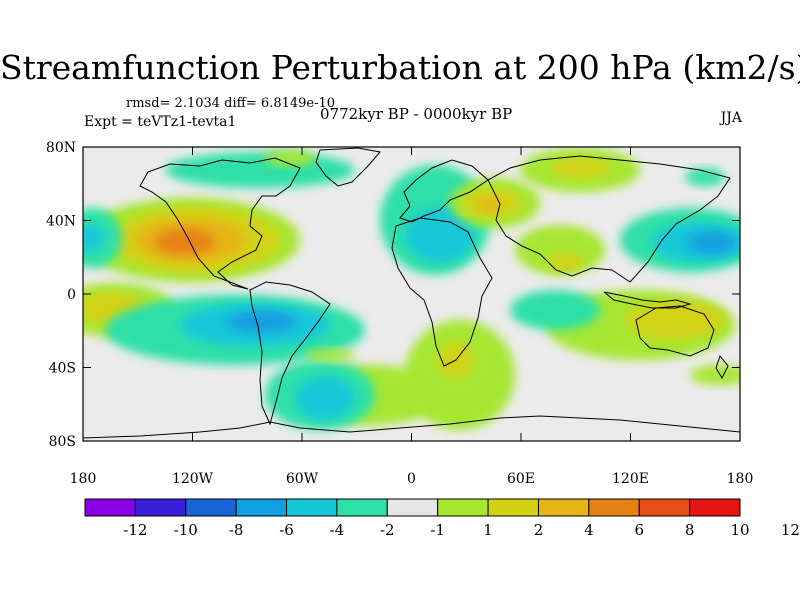 The width and height of the screenshot is (800, 600). I want to click on colorbar-label: -10, so click(186, 530).